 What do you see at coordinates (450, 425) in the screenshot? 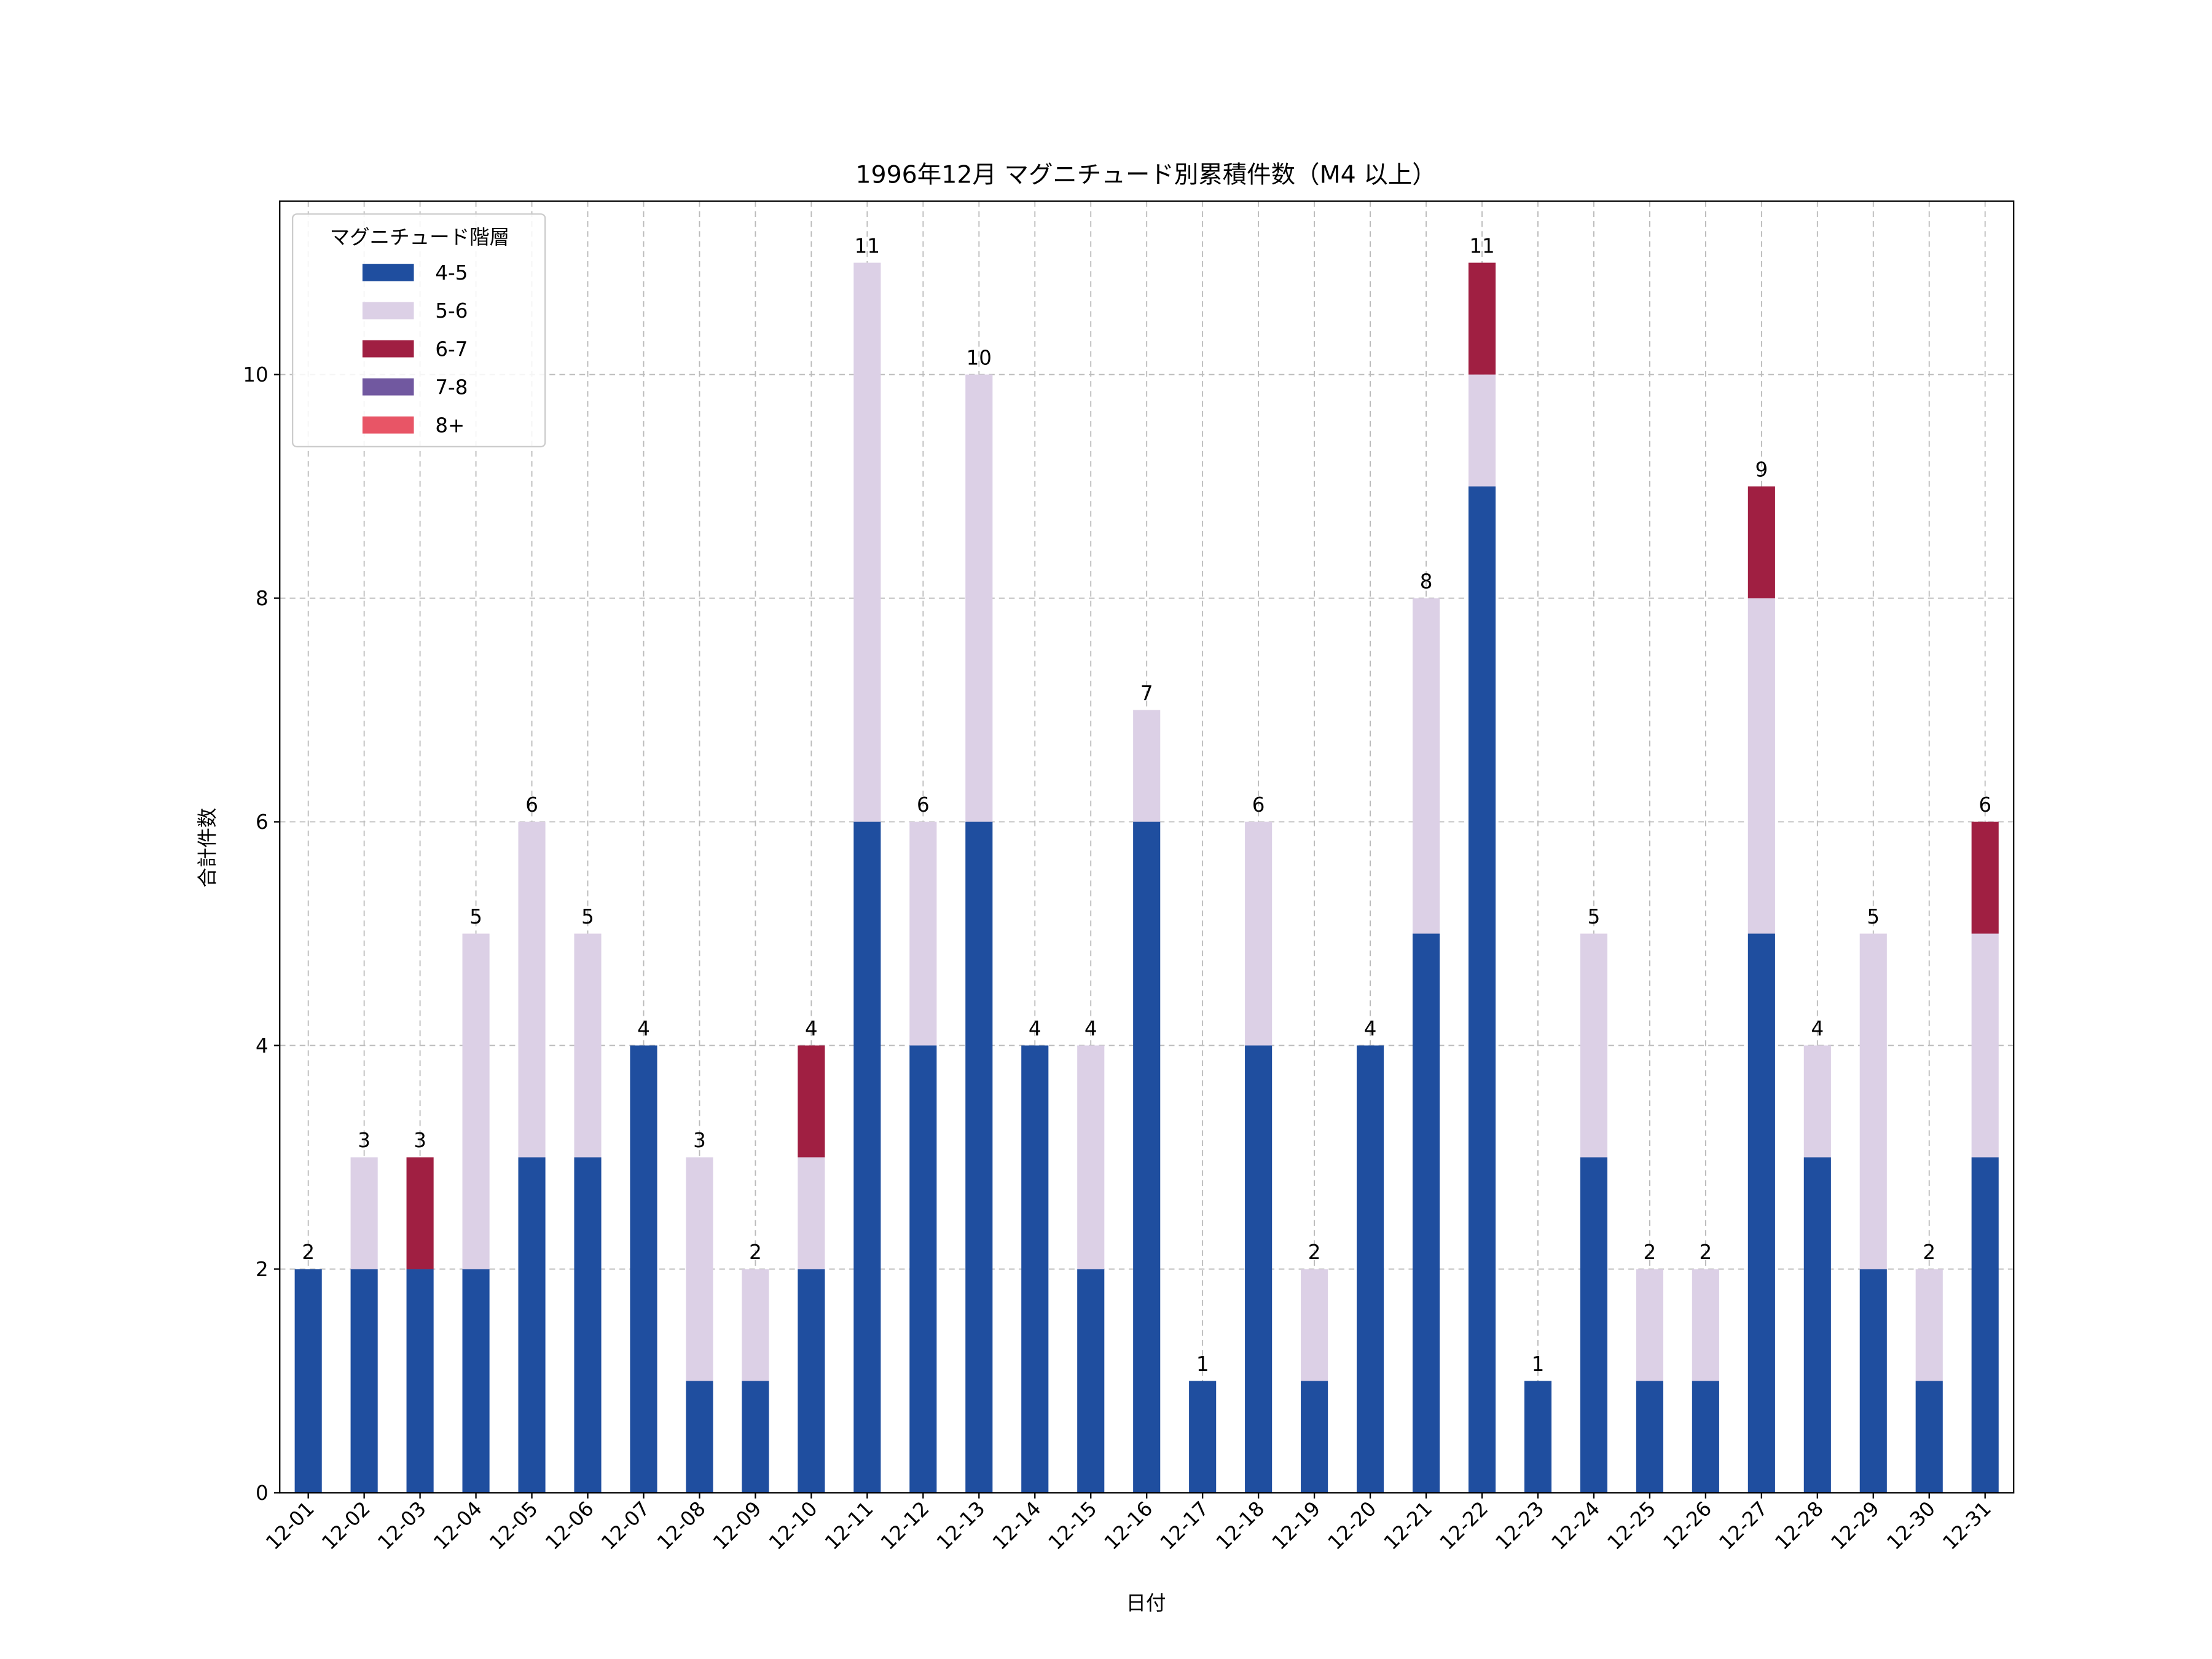
I see `legend-label: 8+` at bounding box center [450, 425].